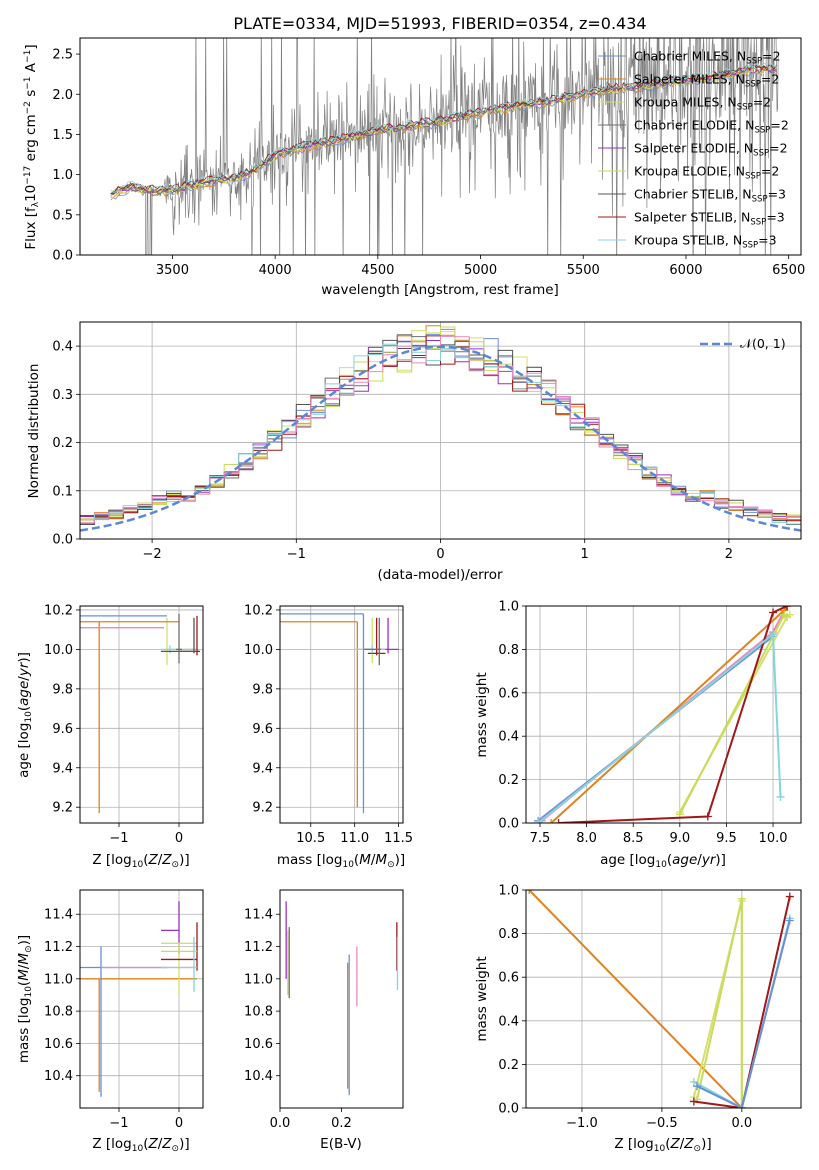 The image size is (819, 1170). What do you see at coordinates (773, 838) in the screenshot?
I see `x-tick-label: 10.0` at bounding box center [773, 838].